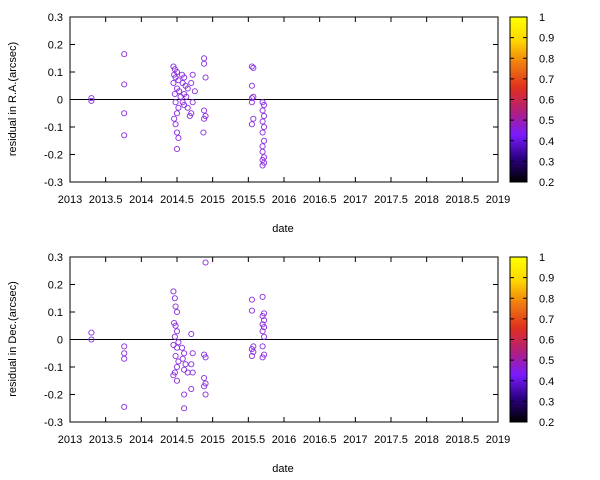 Image resolution: width=600 pixels, height=480 pixels. Describe the element at coordinates (546, 320) in the screenshot. I see `dec-colorbar-tick-label: 0.7` at that location.